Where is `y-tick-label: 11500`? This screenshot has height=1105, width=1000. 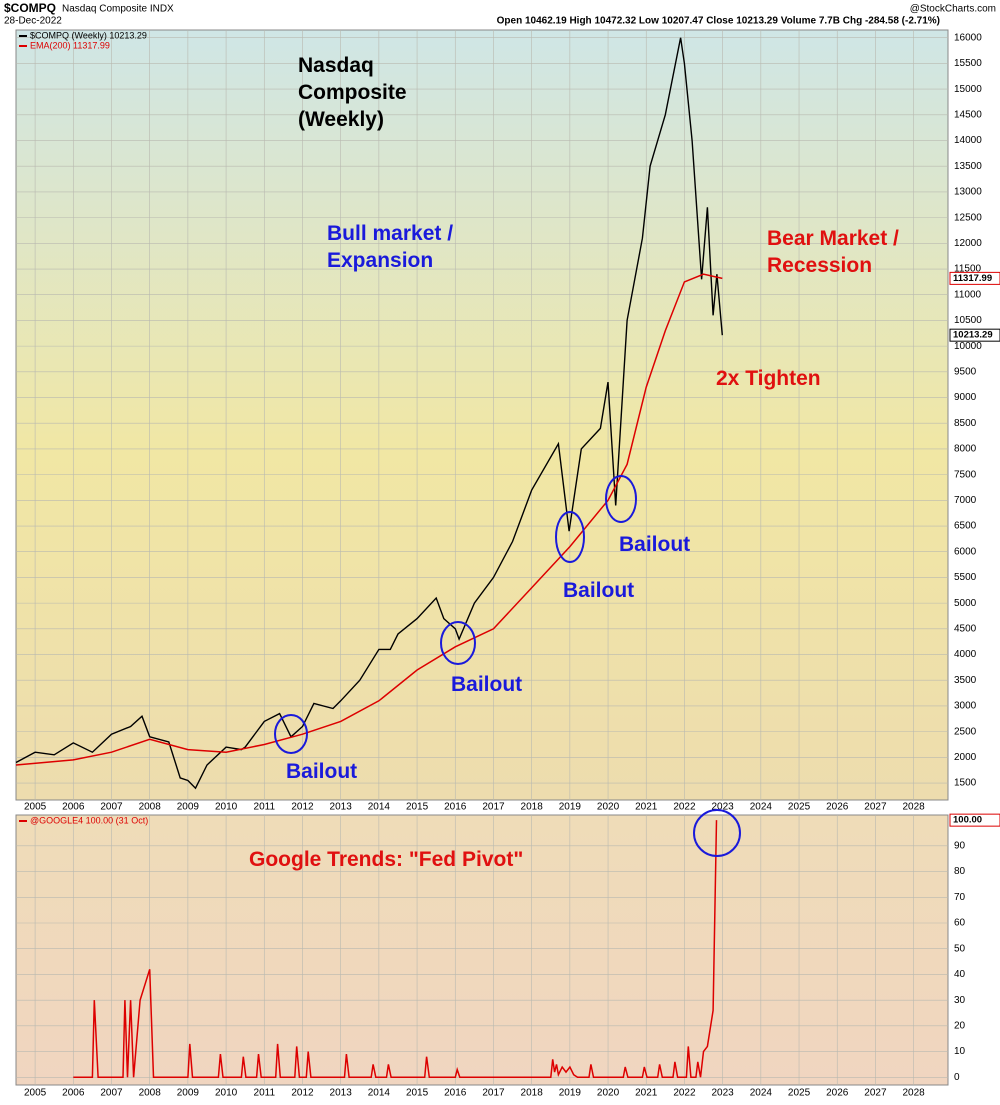 y-tick-label: 11500 is located at coordinates (968, 269).